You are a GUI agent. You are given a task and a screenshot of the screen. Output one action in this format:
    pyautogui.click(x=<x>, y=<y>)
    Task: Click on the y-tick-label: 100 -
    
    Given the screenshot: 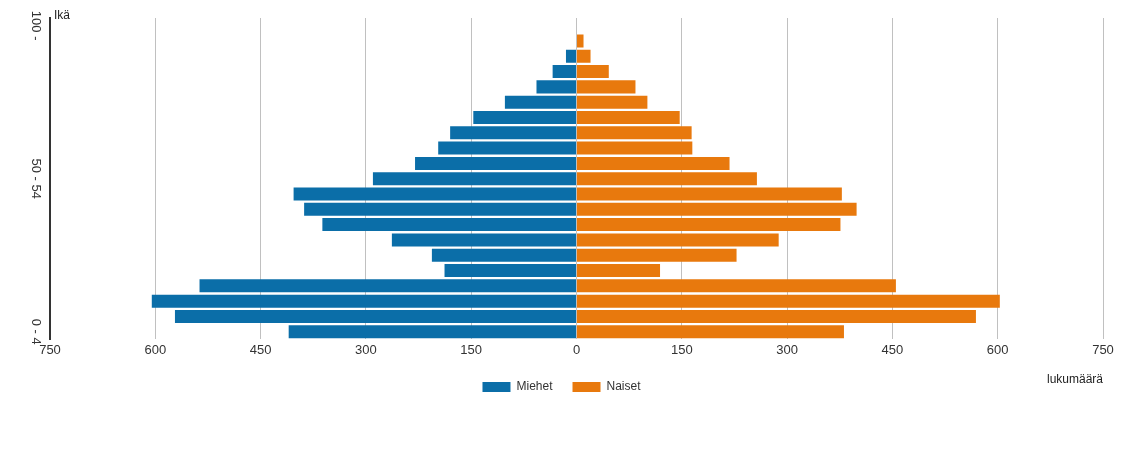 What is the action you would take?
    pyautogui.click(x=37, y=25)
    